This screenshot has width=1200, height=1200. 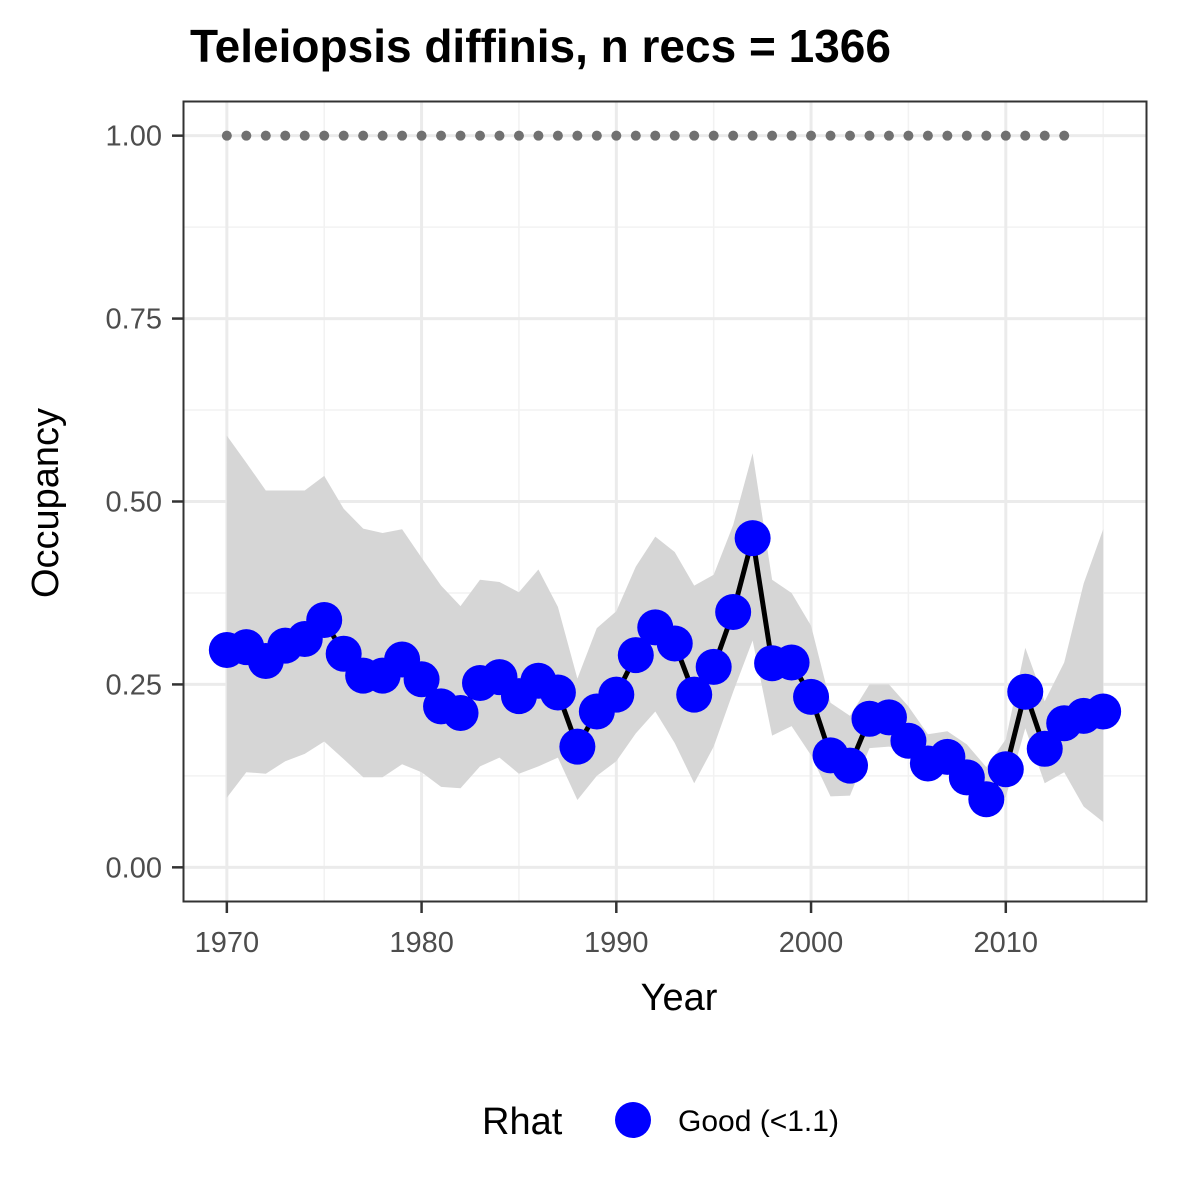 I want to click on legend-title: Rhat, so click(x=522, y=1122).